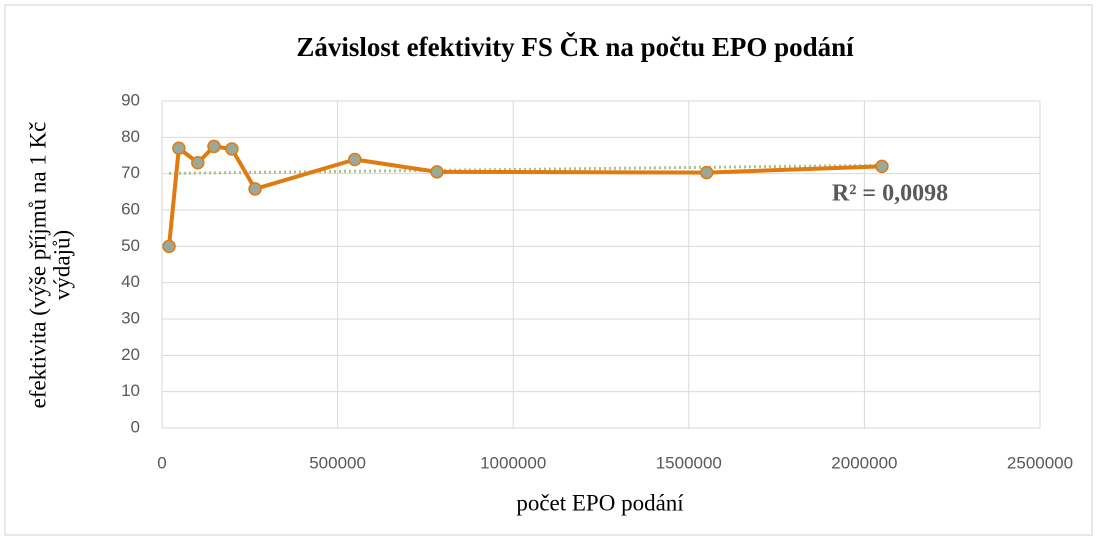 The width and height of the screenshot is (1097, 540). Describe the element at coordinates (130, 317) in the screenshot. I see `y-tick-label: 30` at that location.